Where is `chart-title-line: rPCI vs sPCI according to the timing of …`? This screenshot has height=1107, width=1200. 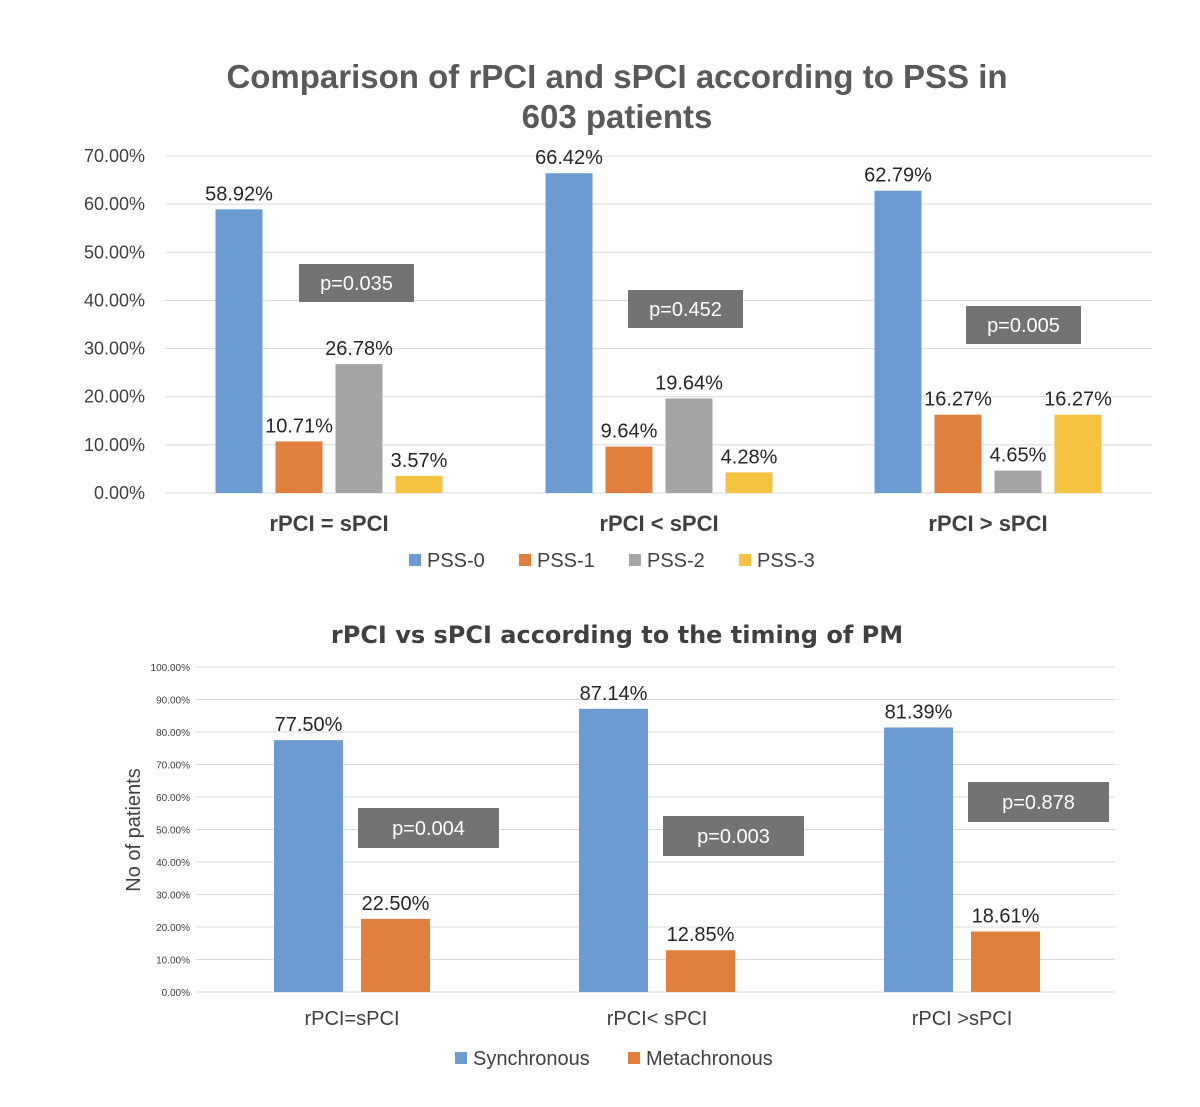
chart-title-line: rPCI vs sPCI according to the timing of … is located at coordinates (617, 635).